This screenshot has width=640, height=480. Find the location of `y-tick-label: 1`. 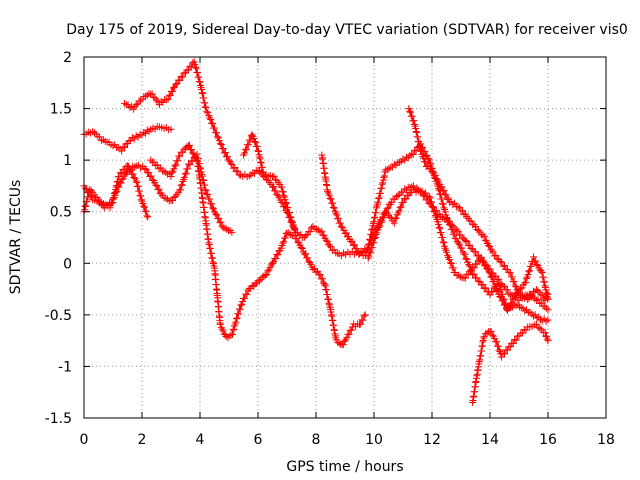

y-tick-label: 1 is located at coordinates (67, 161).